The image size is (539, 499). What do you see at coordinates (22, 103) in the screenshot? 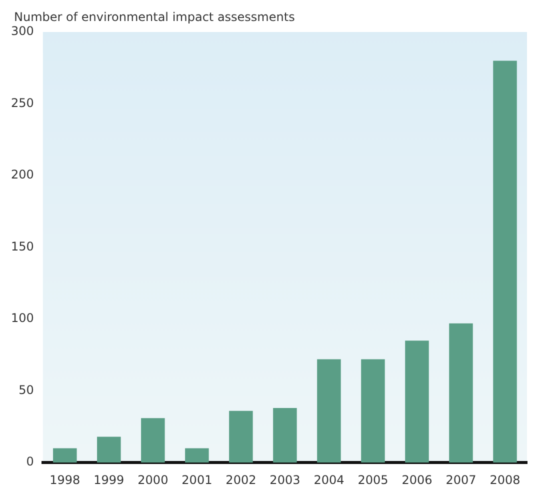
I see `y-tick-label: 250` at bounding box center [22, 103].